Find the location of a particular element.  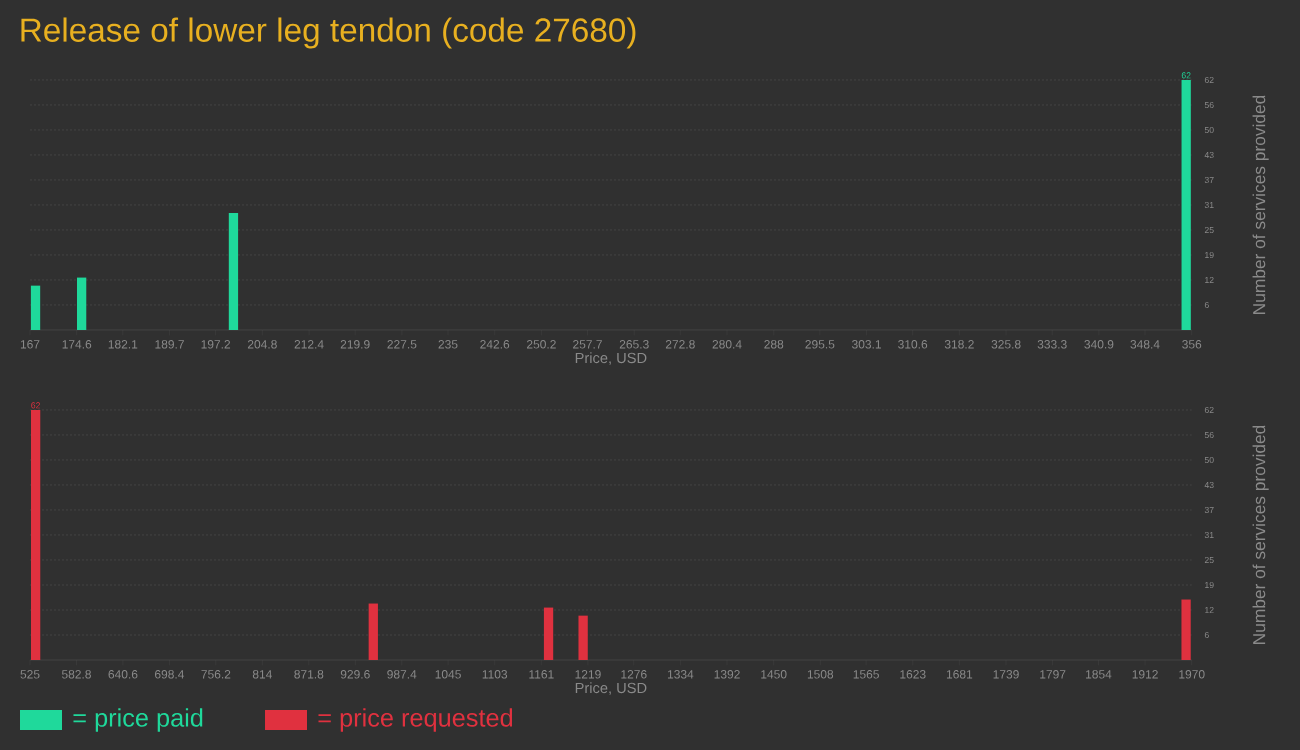

x-tick-label: 182.1 is located at coordinates (123, 344).